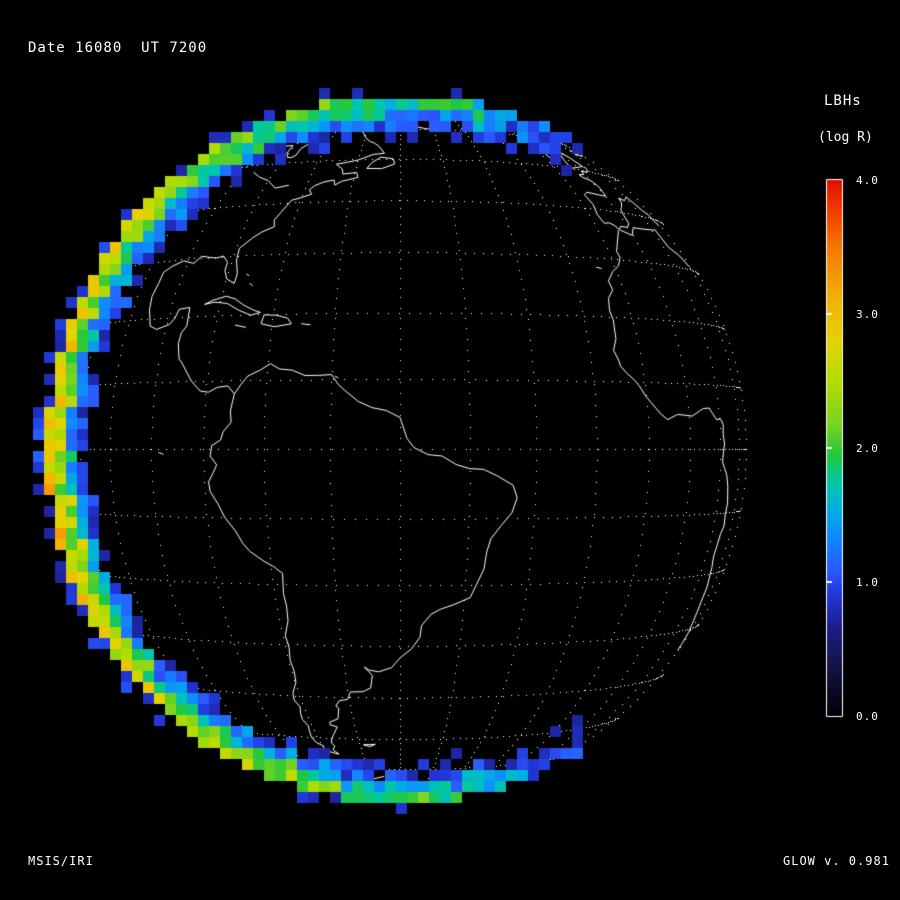  What do you see at coordinates (867, 180) in the screenshot?
I see `colorbar-tick-label-4: 4.0` at bounding box center [867, 180].